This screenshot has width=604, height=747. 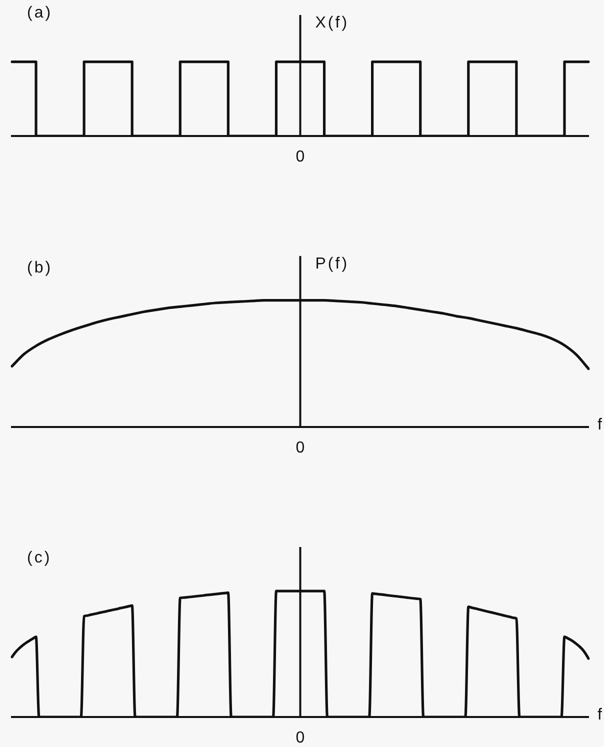 I want to click on y-axis-title: X(f), so click(x=332, y=23).